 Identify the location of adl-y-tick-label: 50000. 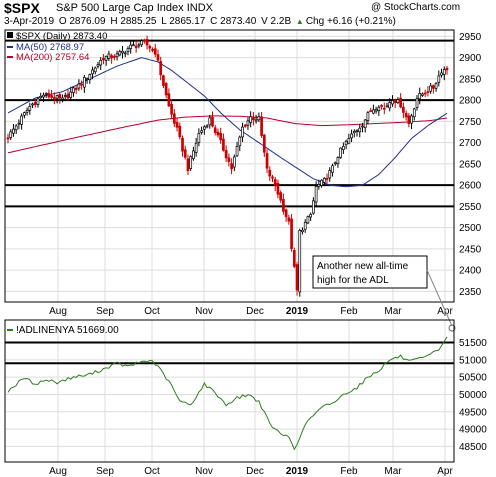
(473, 395).